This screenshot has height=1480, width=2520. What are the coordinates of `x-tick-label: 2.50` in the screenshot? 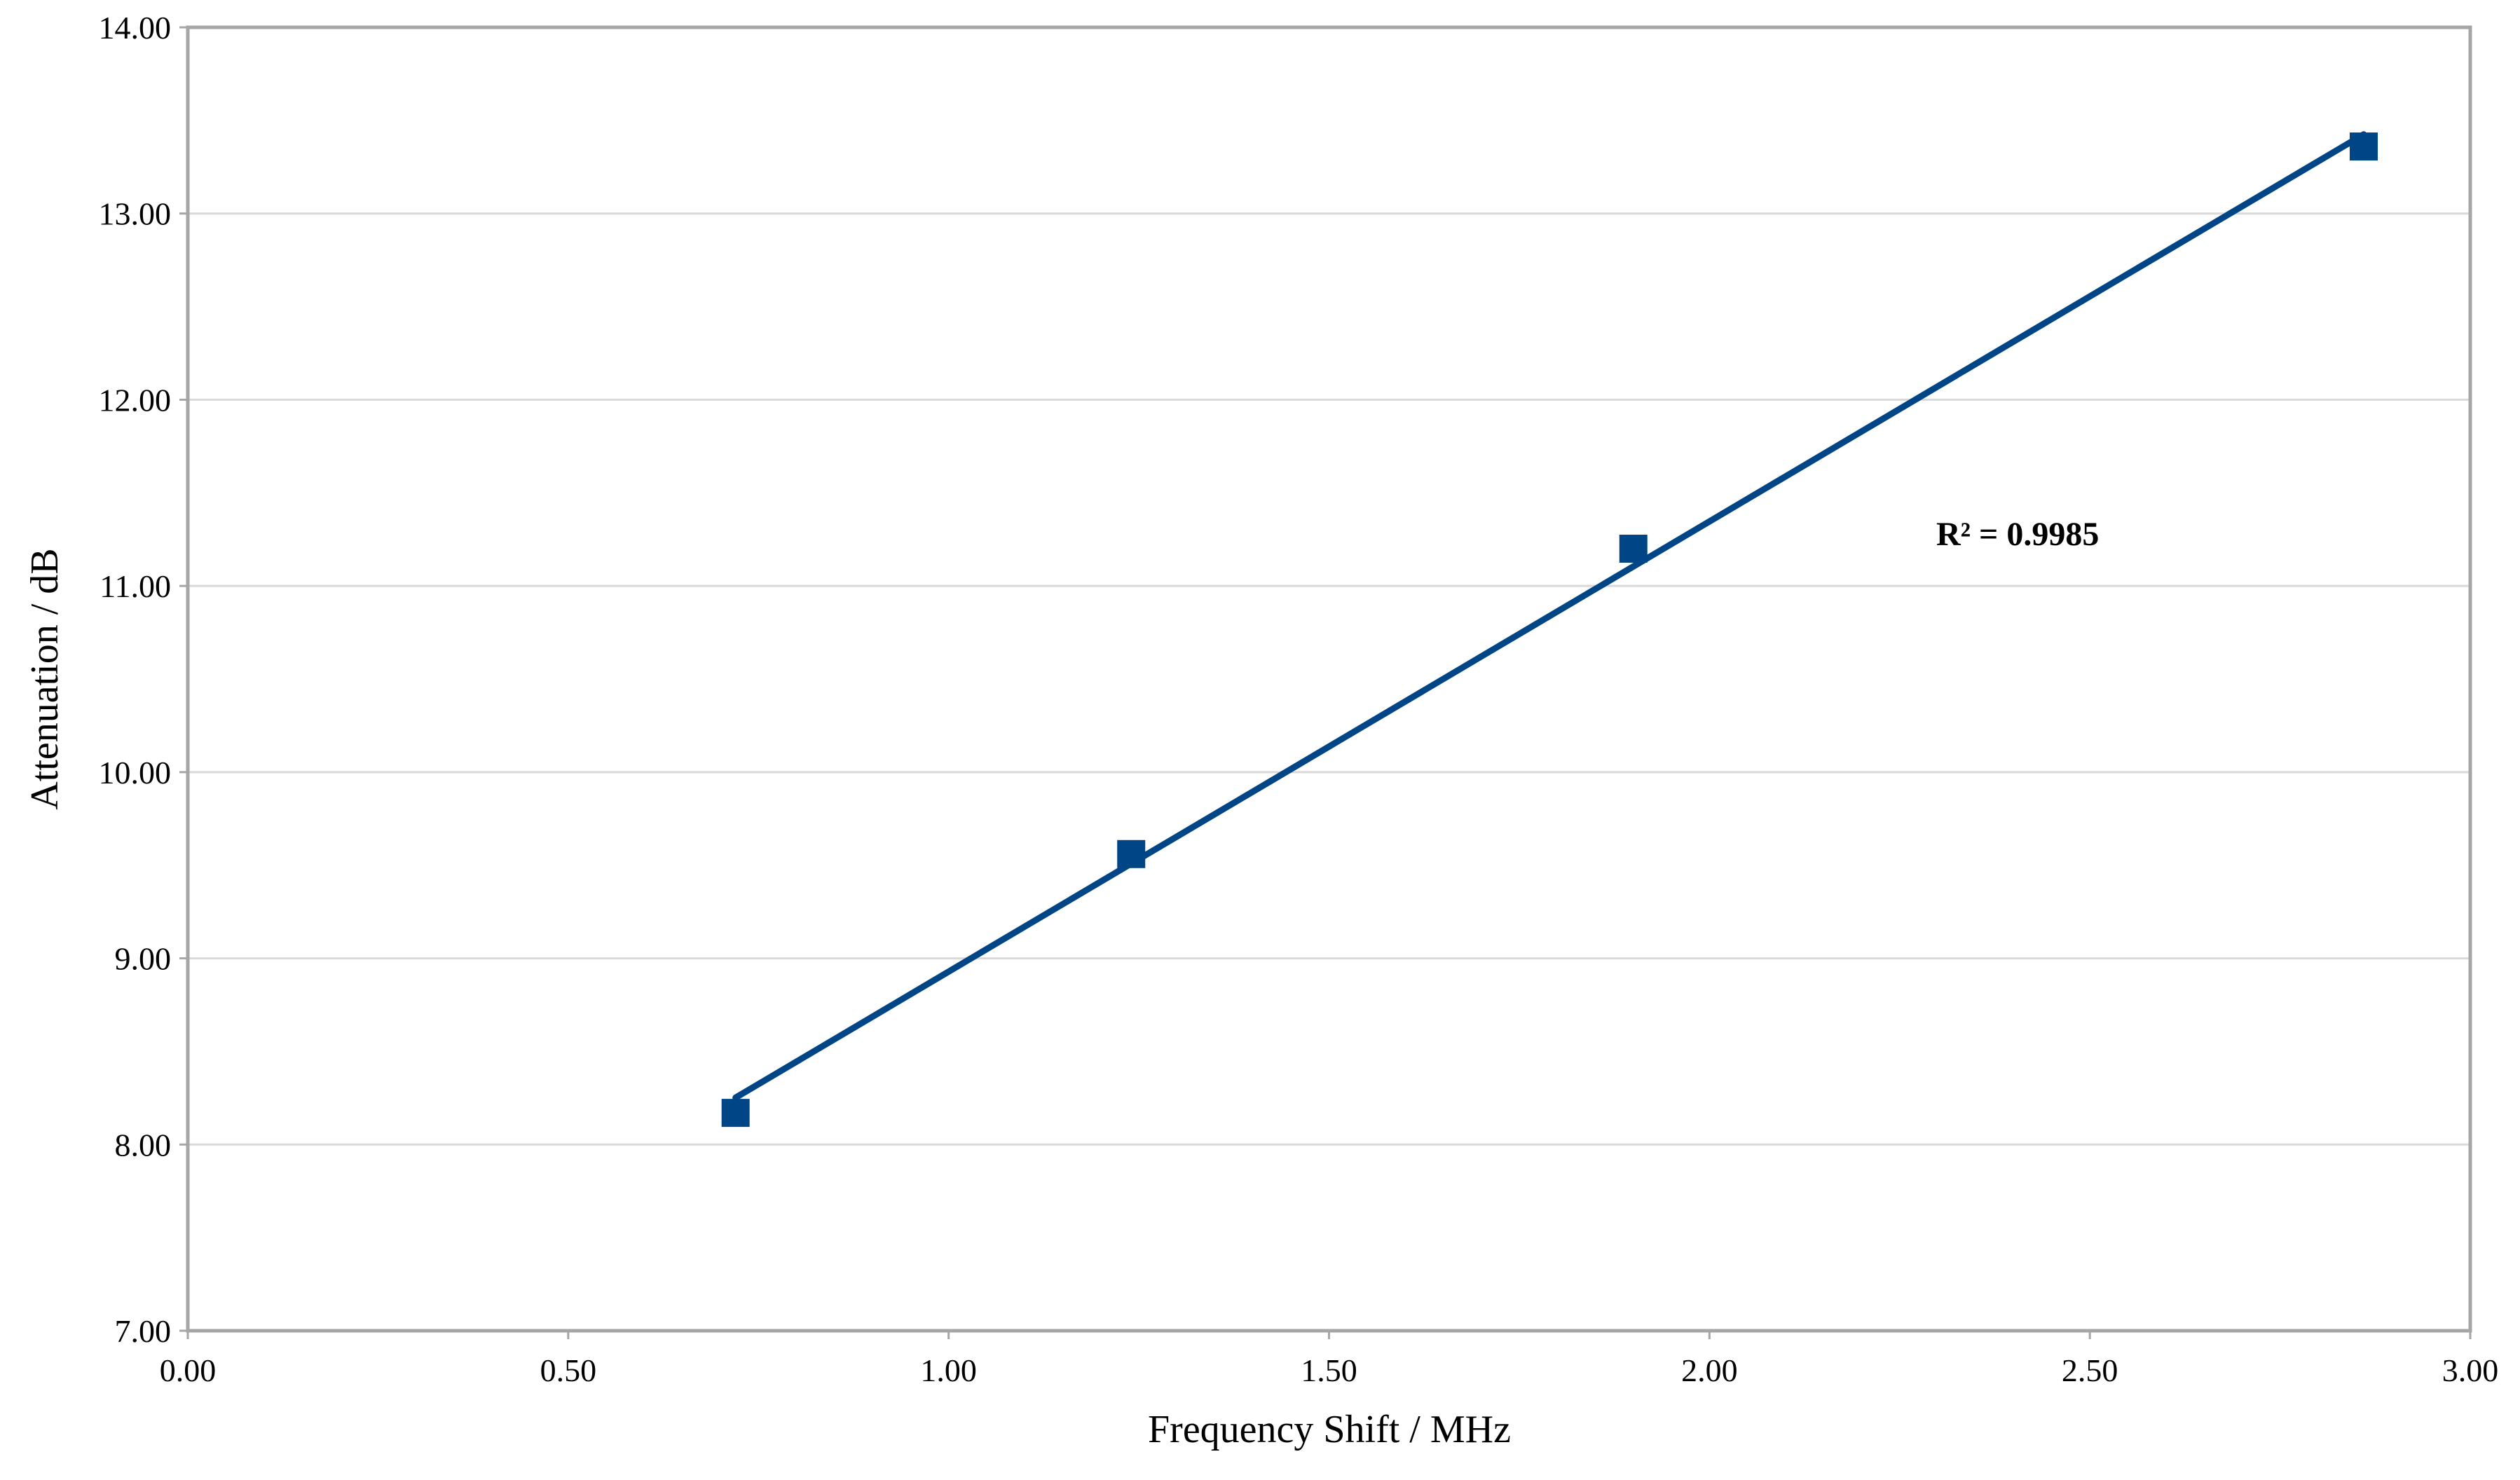 It's located at (2090, 1370).